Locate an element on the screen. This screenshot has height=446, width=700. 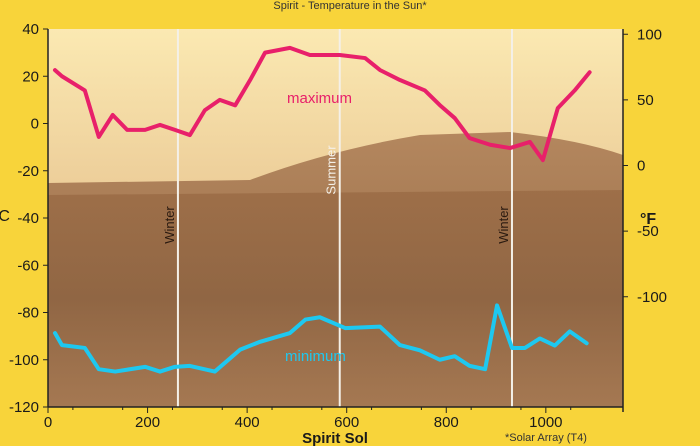
season-label: Summer is located at coordinates (331, 170).